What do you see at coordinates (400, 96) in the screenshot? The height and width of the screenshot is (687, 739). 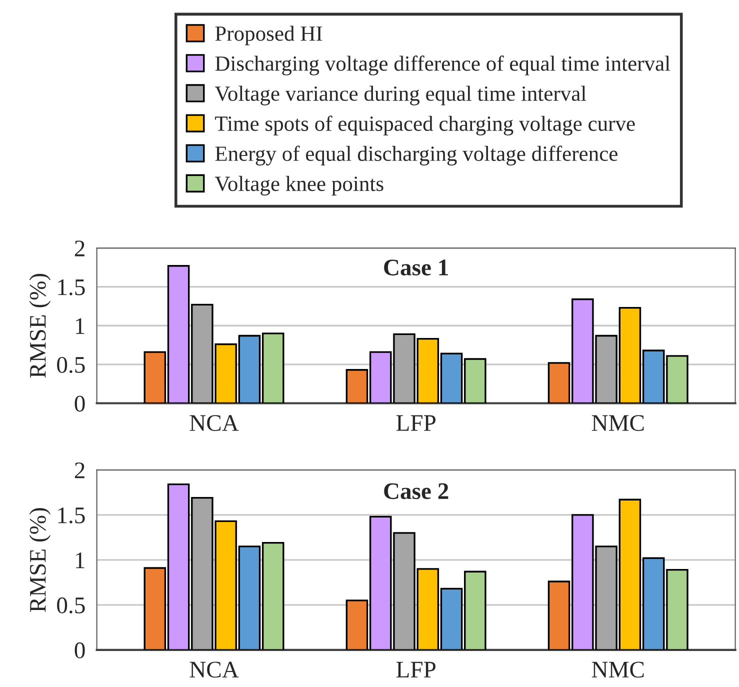 I see `legend-label: Voltage variance during equal time interval` at bounding box center [400, 96].